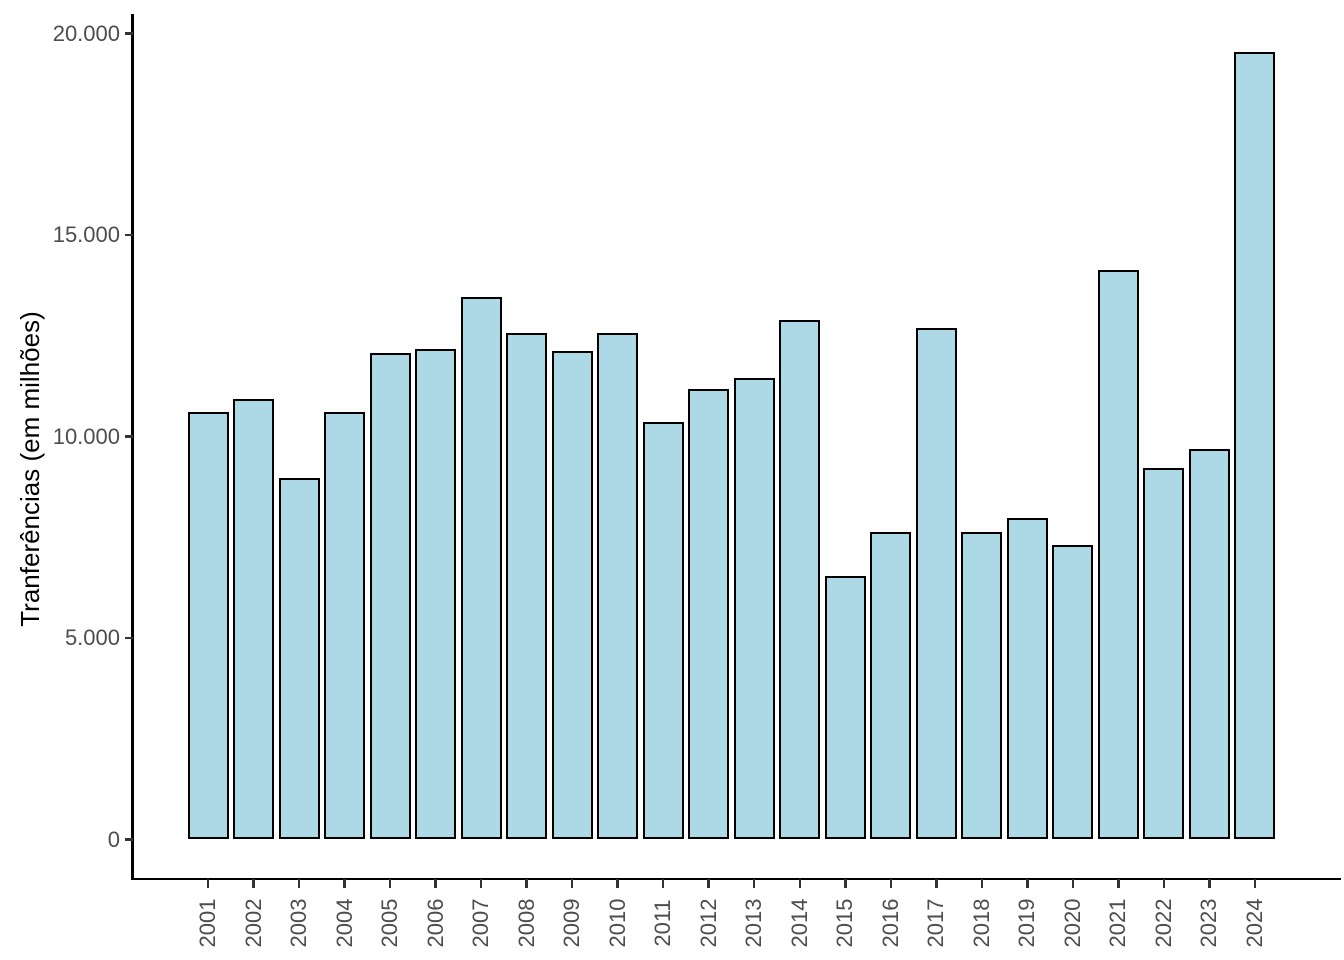 The width and height of the screenshot is (1344, 960). What do you see at coordinates (435, 883) in the screenshot?
I see `x-tick-mark-2006` at bounding box center [435, 883].